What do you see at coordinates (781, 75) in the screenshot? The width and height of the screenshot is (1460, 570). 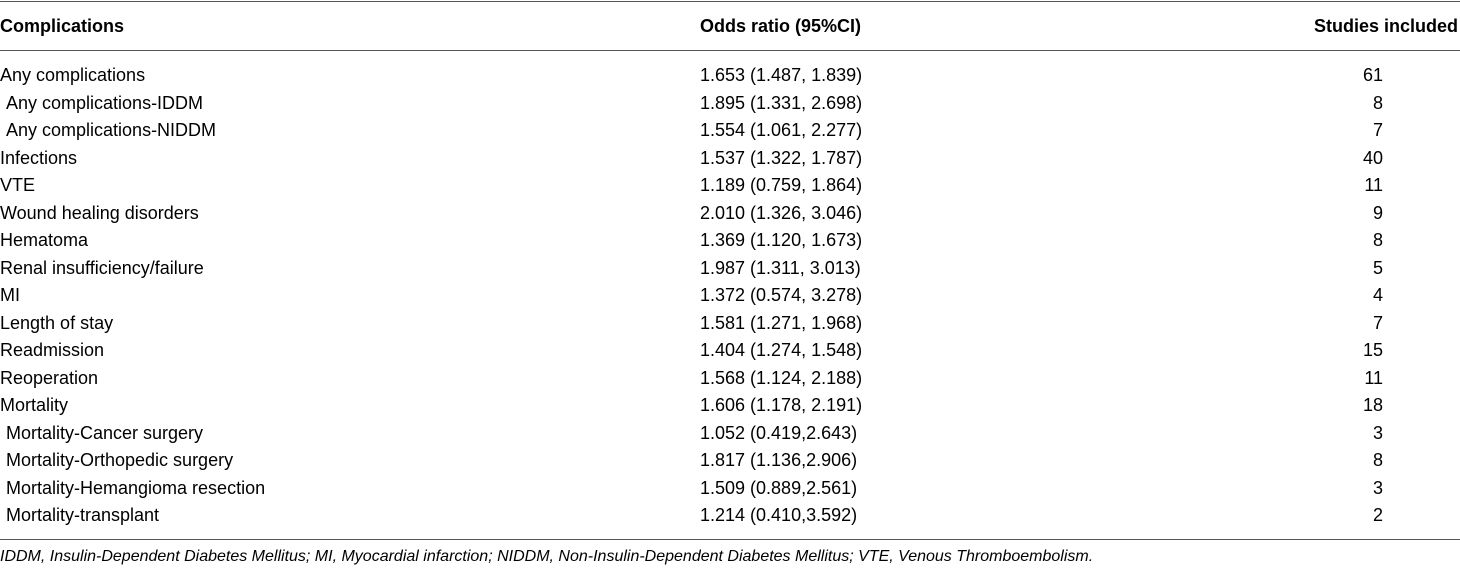 I see `odds-ratio-cell: 1.653 (1.487, 1.839)` at bounding box center [781, 75].